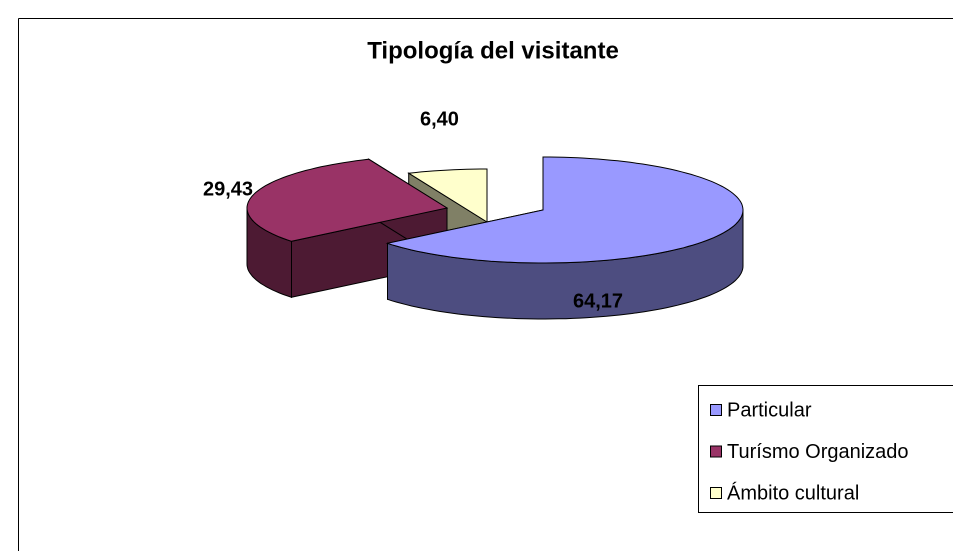 The width and height of the screenshot is (953, 551). What do you see at coordinates (439, 119) in the screenshot?
I see `data-label: 6,40` at bounding box center [439, 119].